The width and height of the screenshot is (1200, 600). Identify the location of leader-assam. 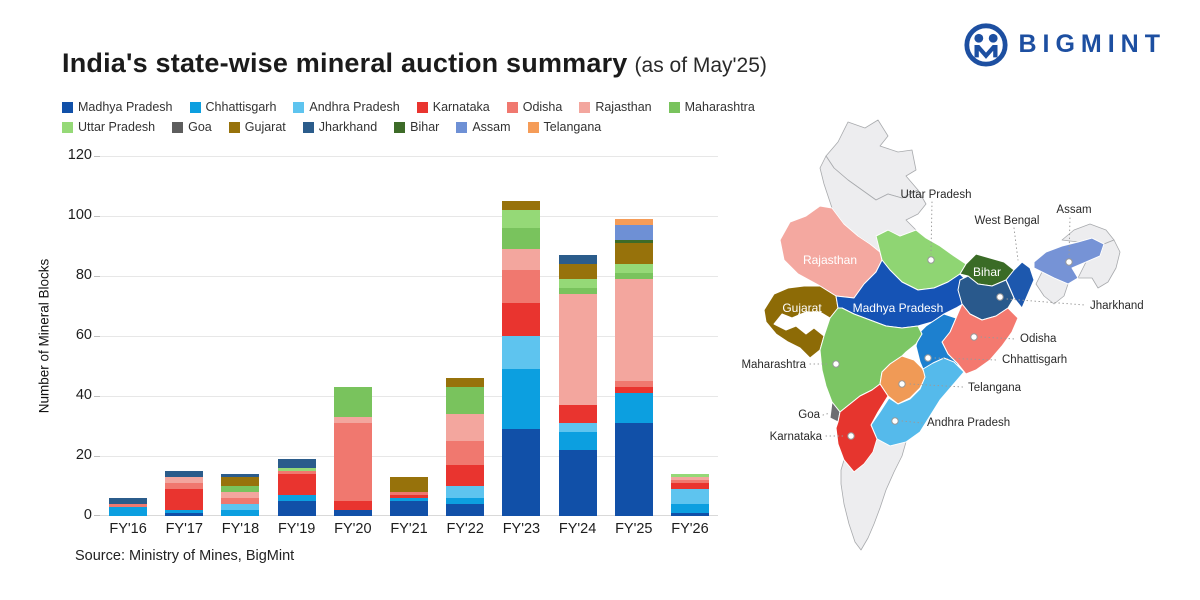
(1069, 237).